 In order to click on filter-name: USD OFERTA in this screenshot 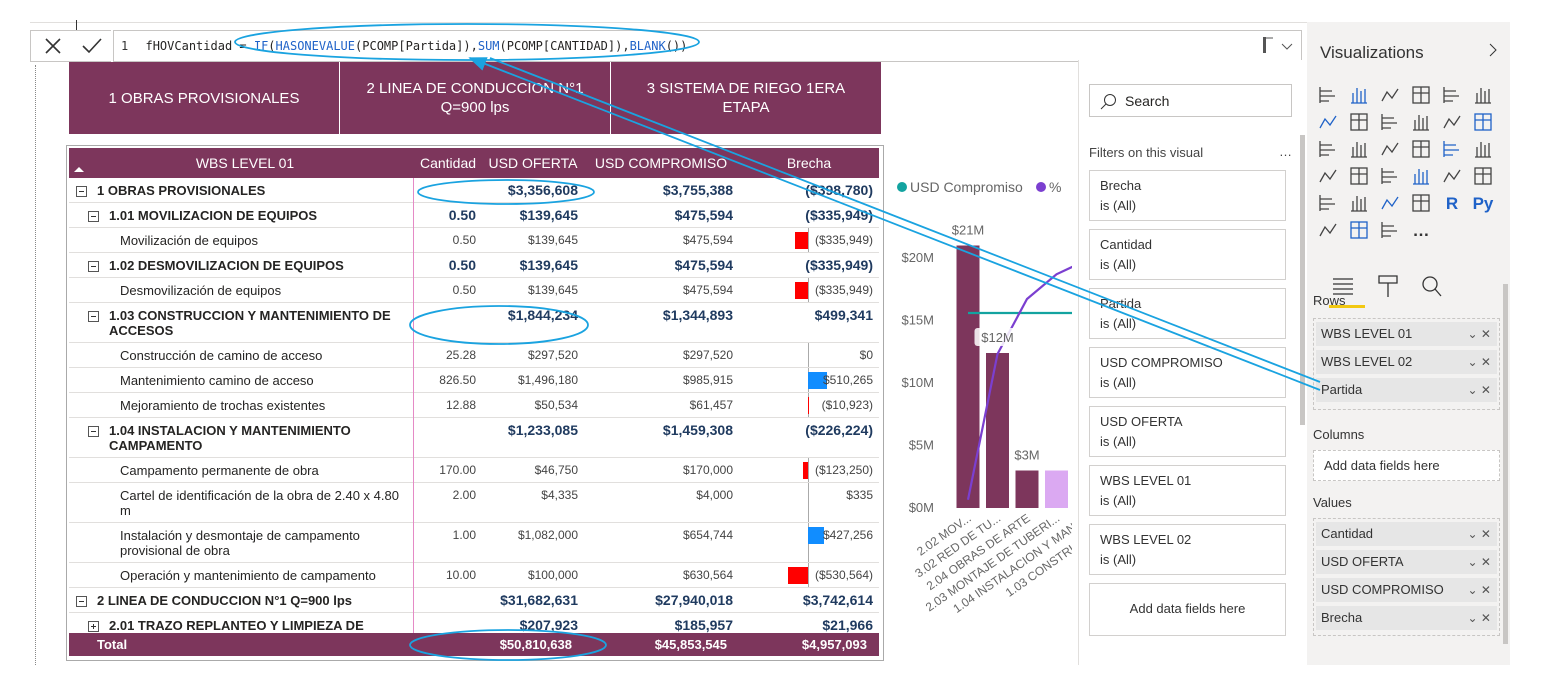, I will do `click(1141, 421)`.